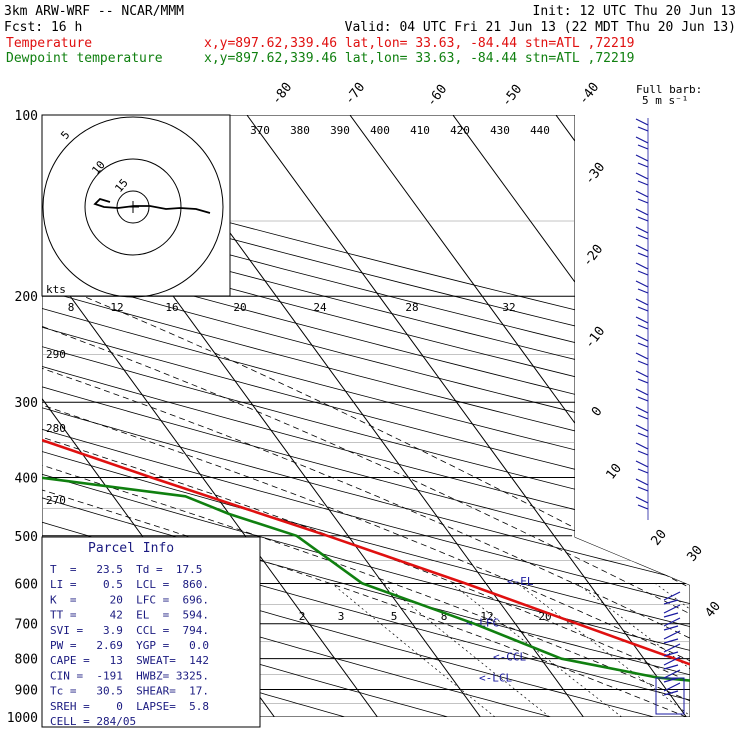  Describe the element at coordinates (665, 100) in the screenshot. I see `barb-legend-units: 5 m s⁻¹` at that location.